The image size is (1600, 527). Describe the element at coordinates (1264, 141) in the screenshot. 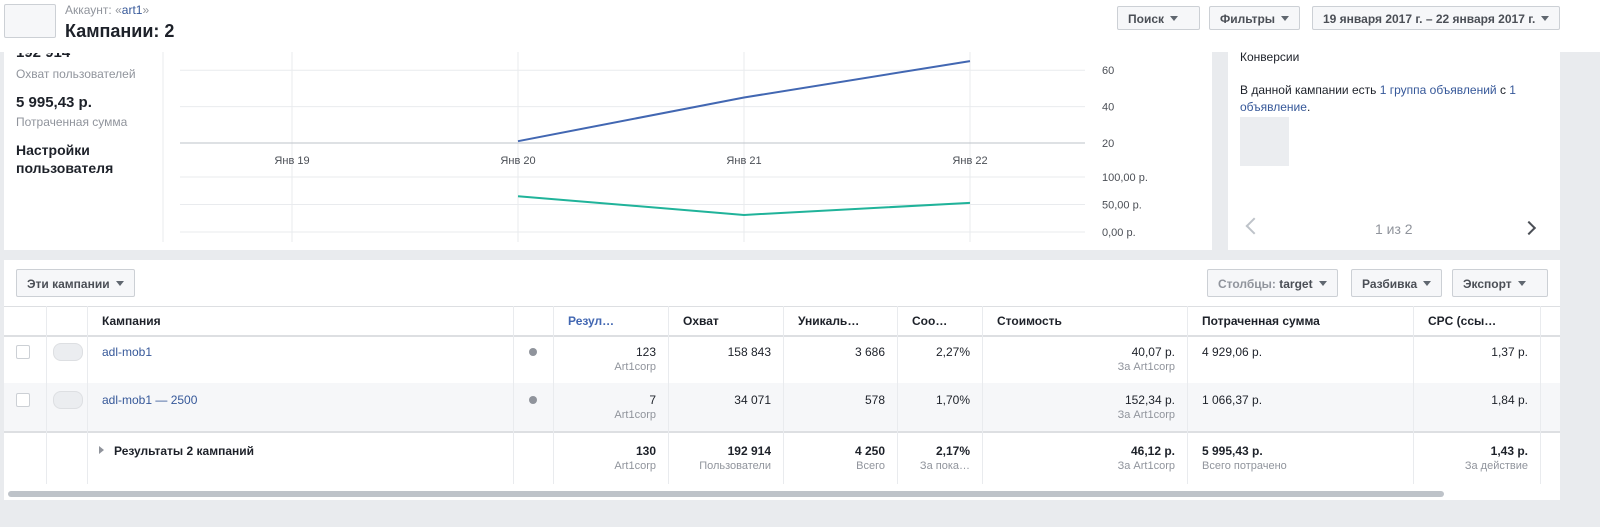

I see `thumbnail` at that location.